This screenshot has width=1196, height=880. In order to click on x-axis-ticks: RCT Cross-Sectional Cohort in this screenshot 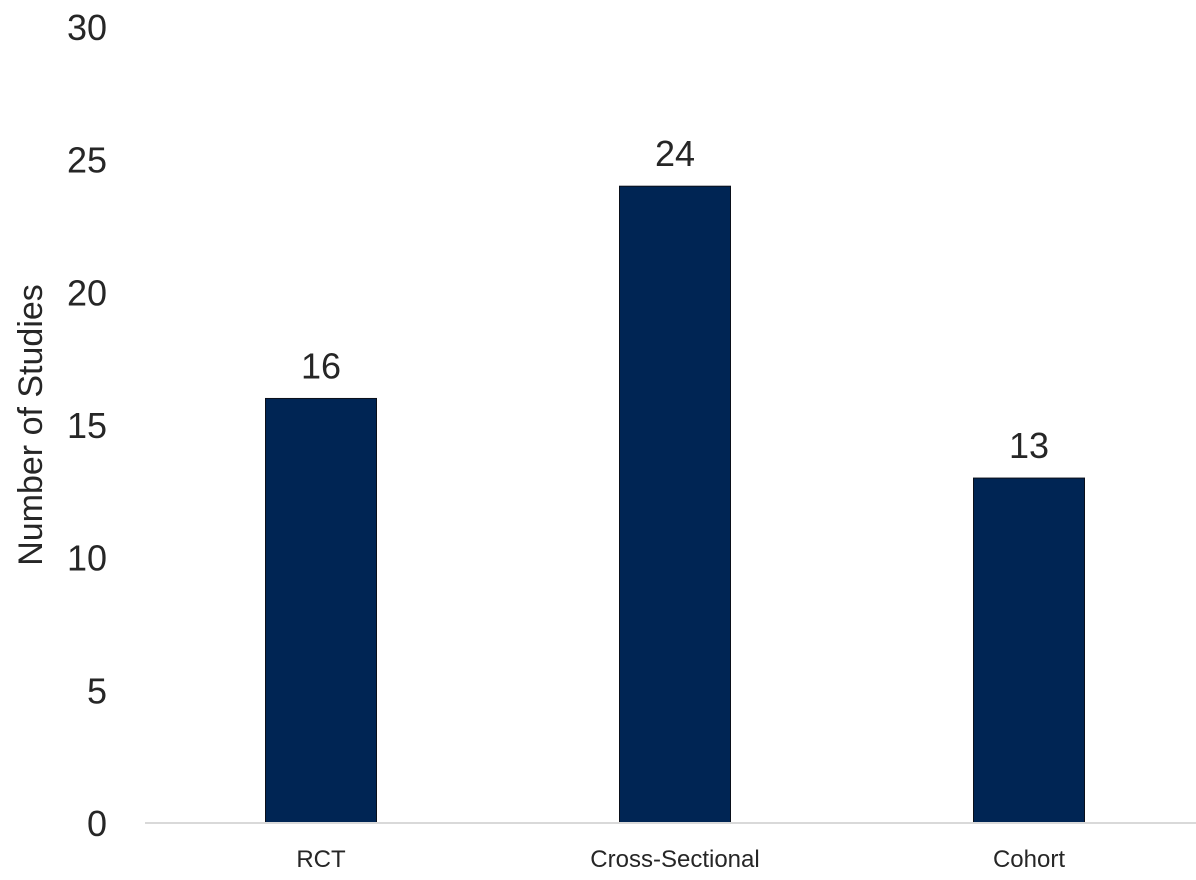, I will do `click(680, 859)`.